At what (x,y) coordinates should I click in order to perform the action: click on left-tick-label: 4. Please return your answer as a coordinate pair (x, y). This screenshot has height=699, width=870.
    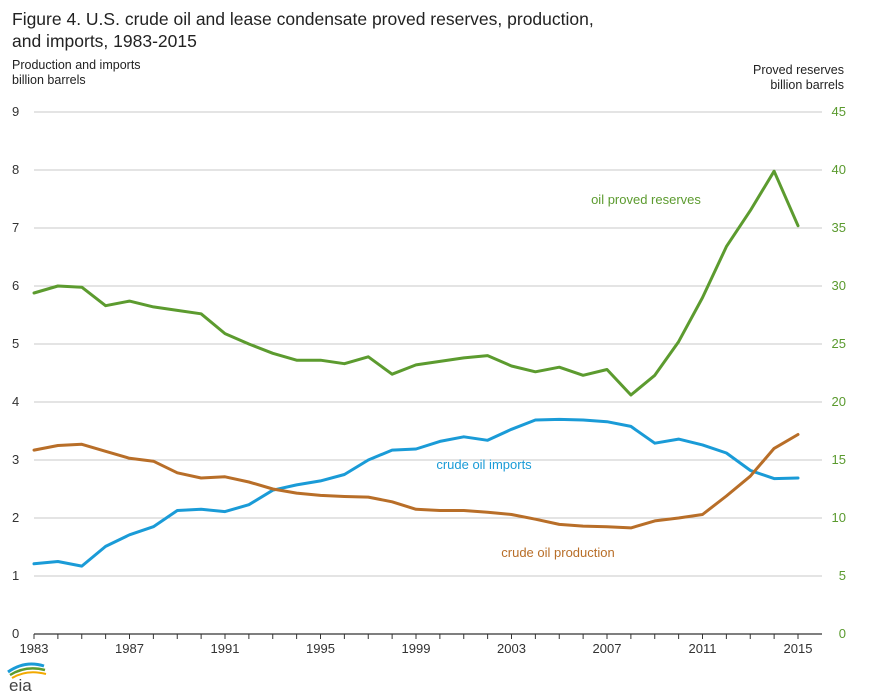
    Looking at the image, I should click on (15, 401).